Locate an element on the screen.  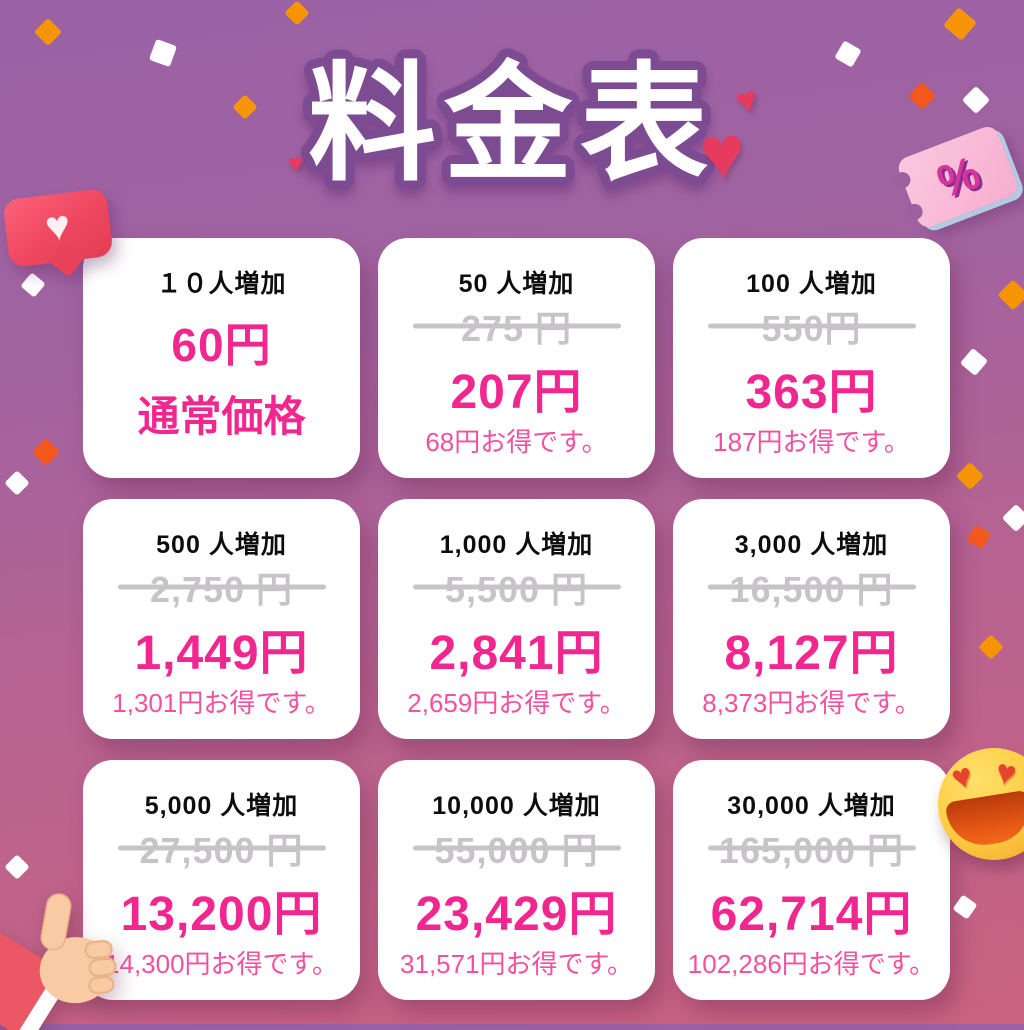
price-card-1000: 1,000 人増加 5,500 円 2,841円 2,659円お得です。 is located at coordinates (516, 619).